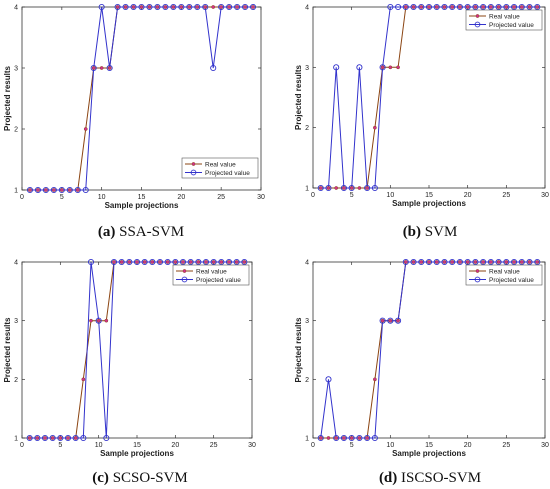 Image resolution: width=550 pixels, height=489 pixels. Describe the element at coordinates (142, 205) in the screenshot. I see `x-axis-label: Sample projections` at that location.